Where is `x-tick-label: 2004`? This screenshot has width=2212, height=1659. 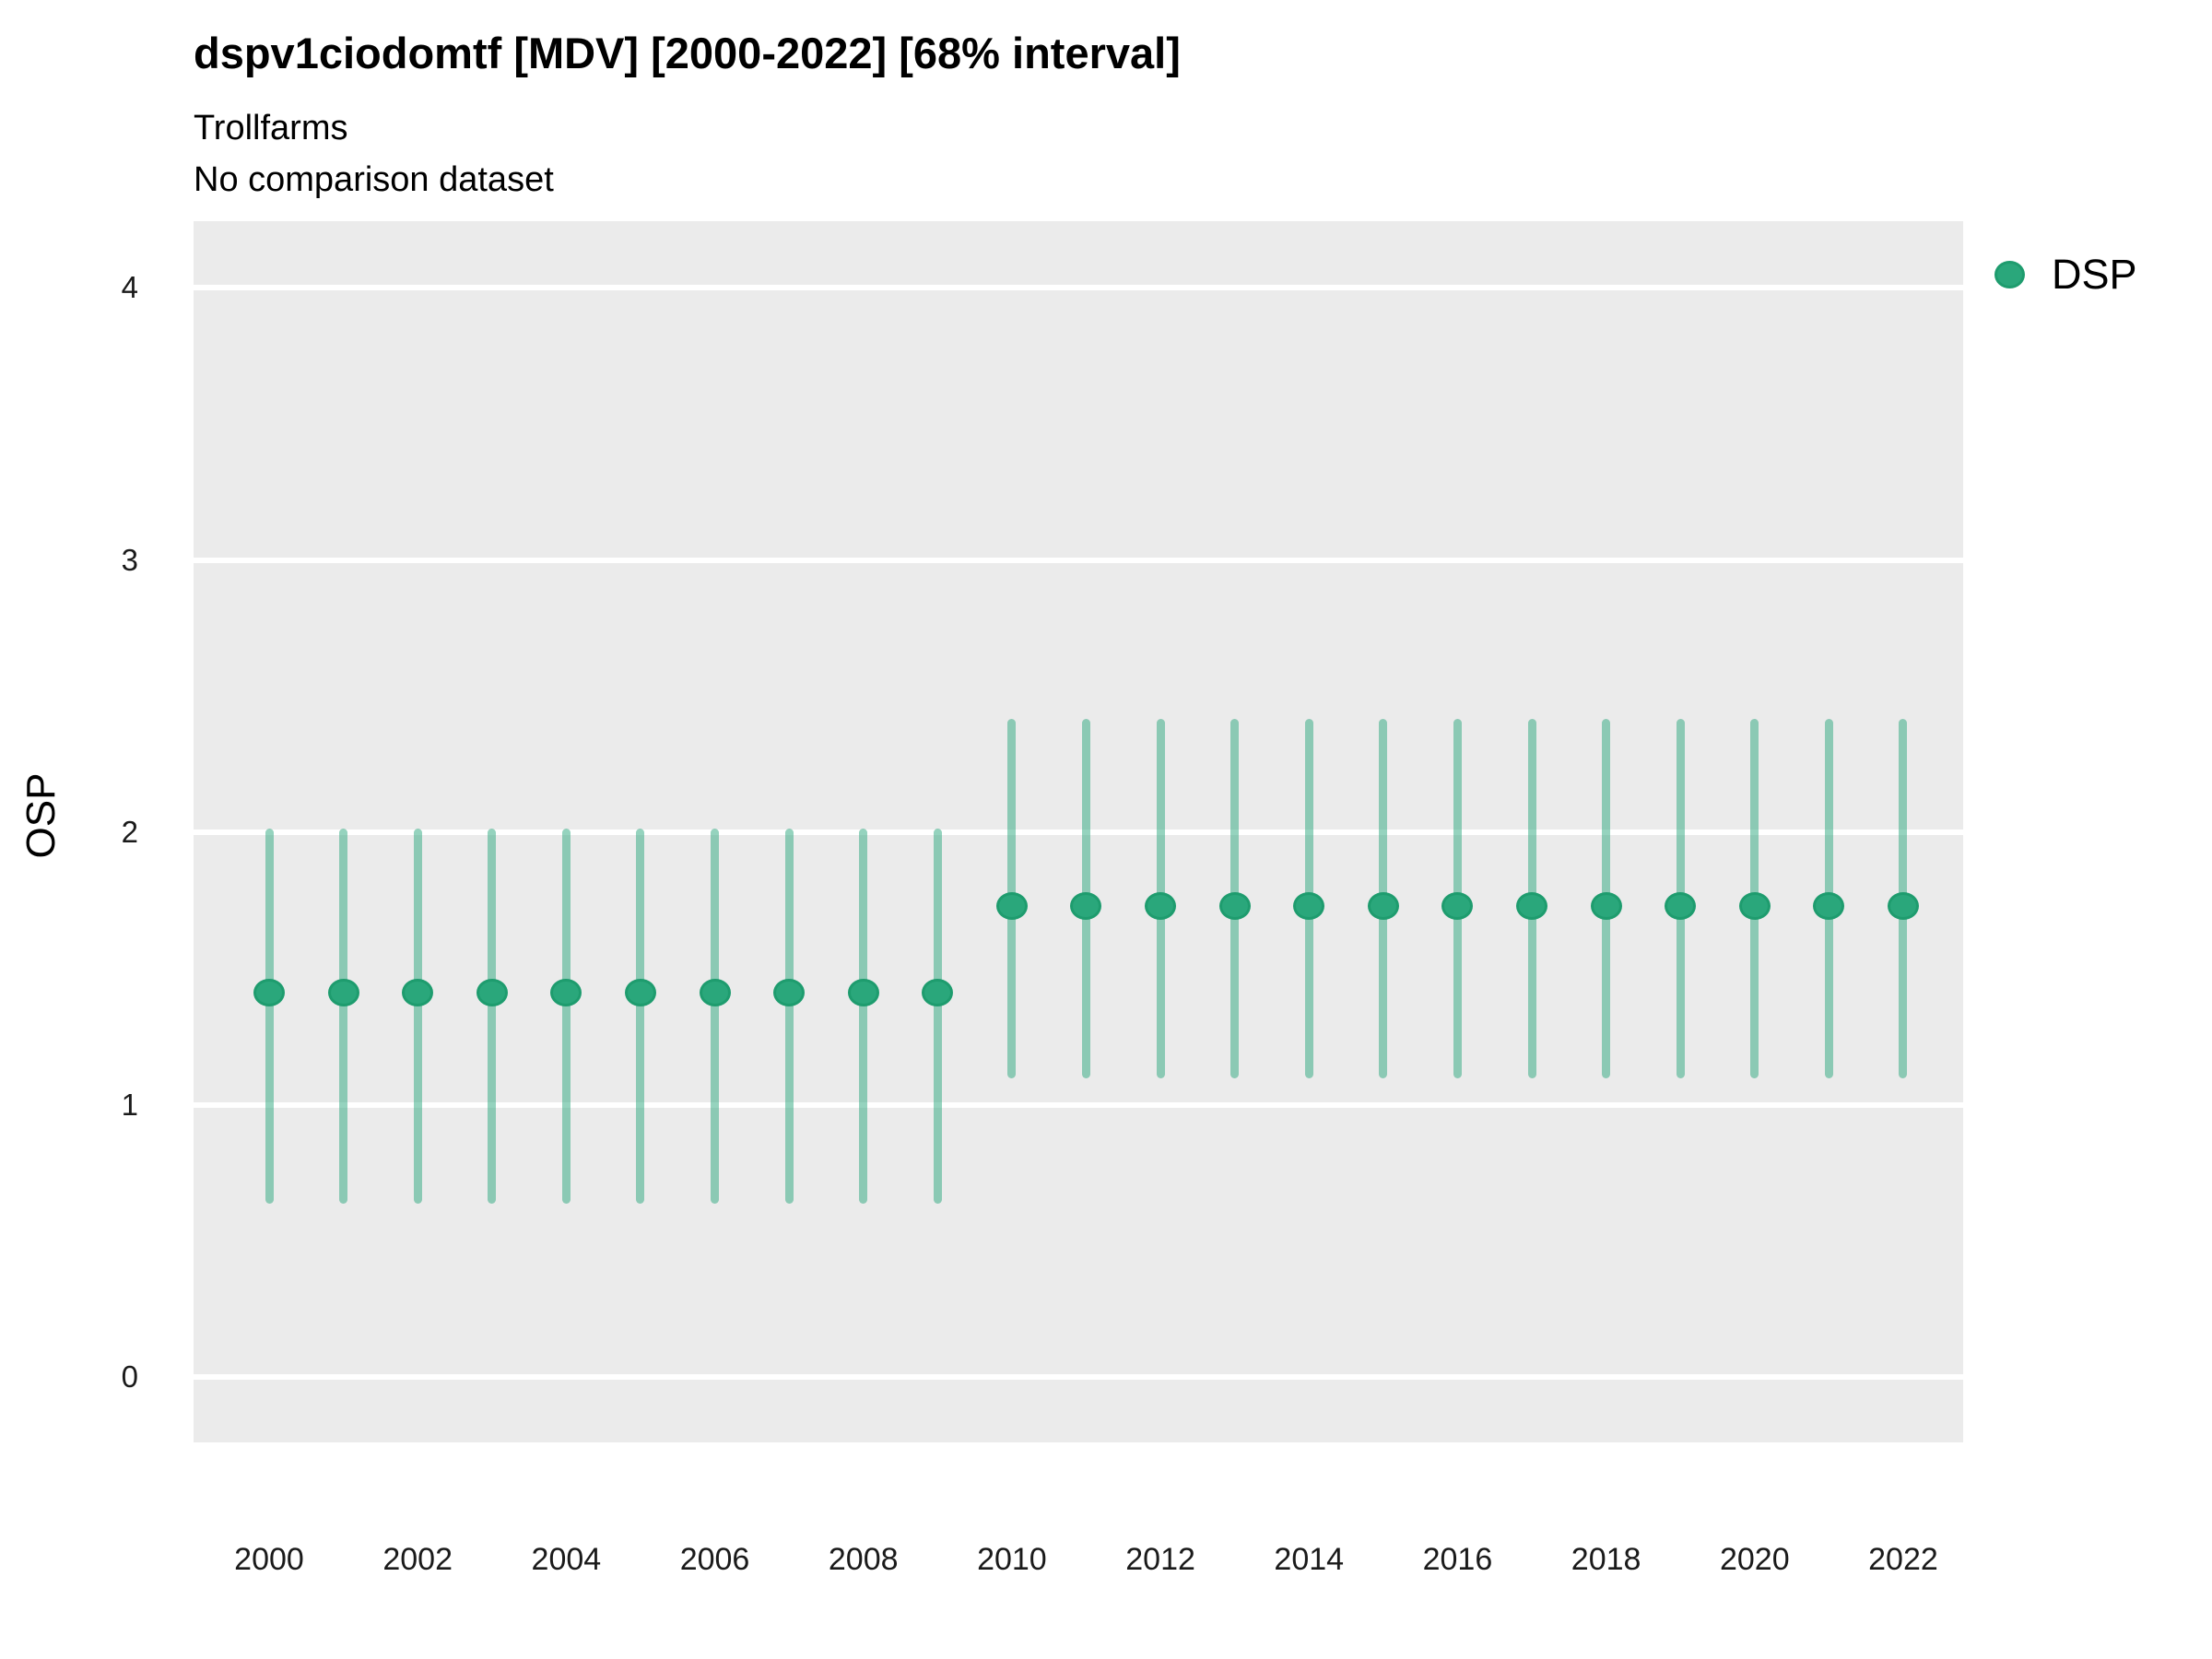
x-tick-label: 2004 is located at coordinates (566, 1559).